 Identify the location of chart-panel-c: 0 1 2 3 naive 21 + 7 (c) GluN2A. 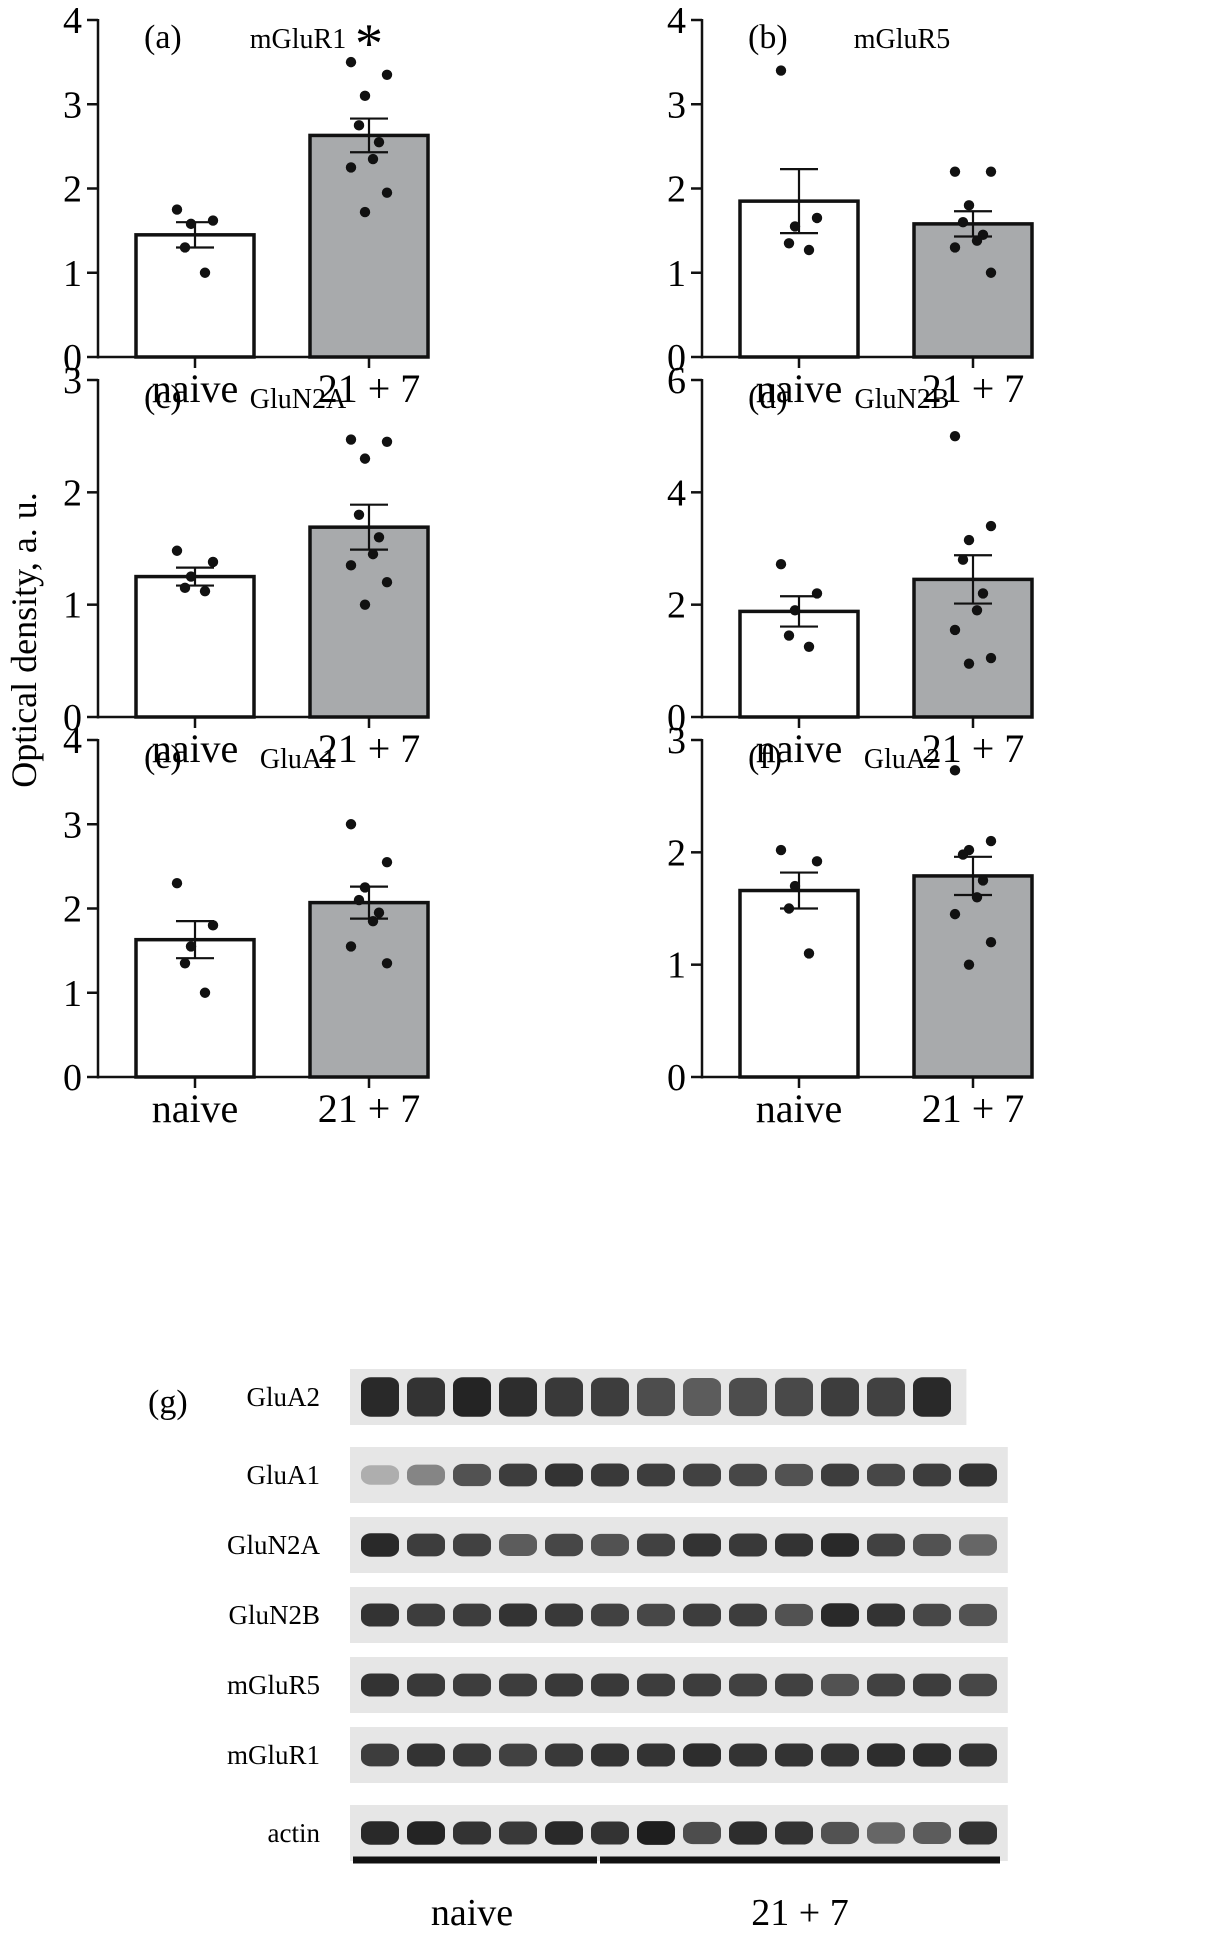
(246, 565).